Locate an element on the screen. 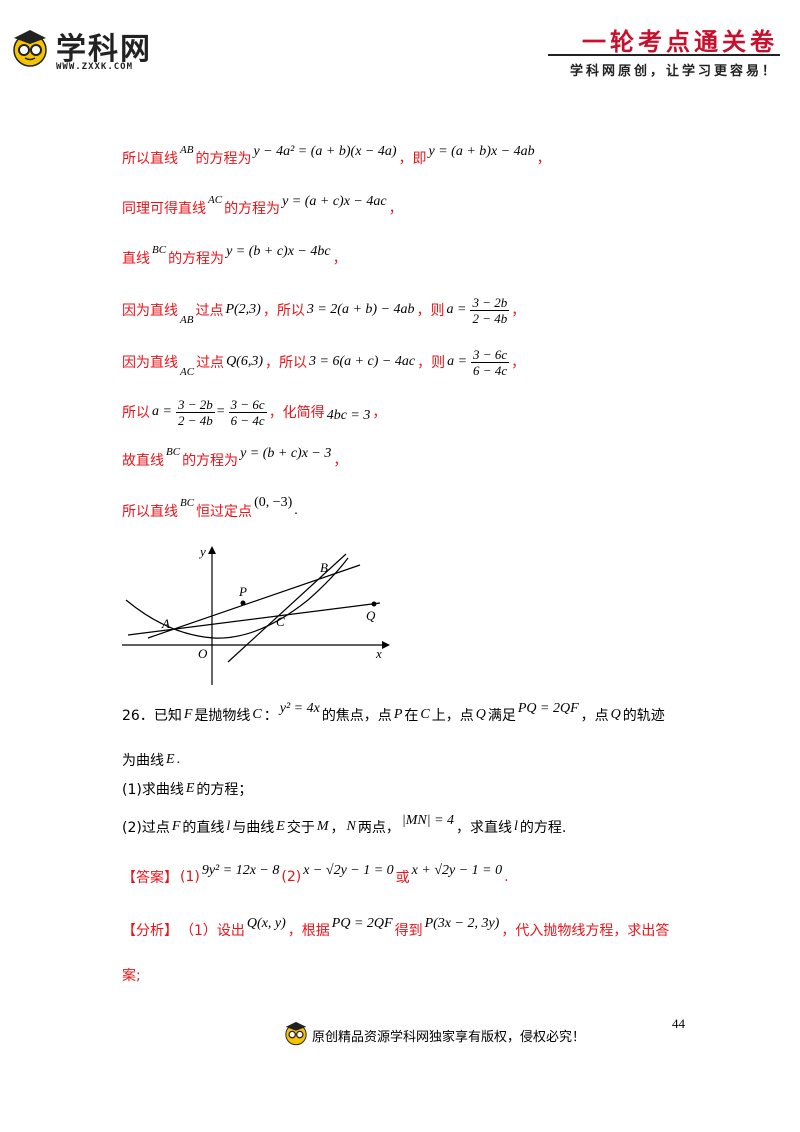 This screenshot has width=800, height=1132. logo-mascot-icon is located at coordinates (30, 48).